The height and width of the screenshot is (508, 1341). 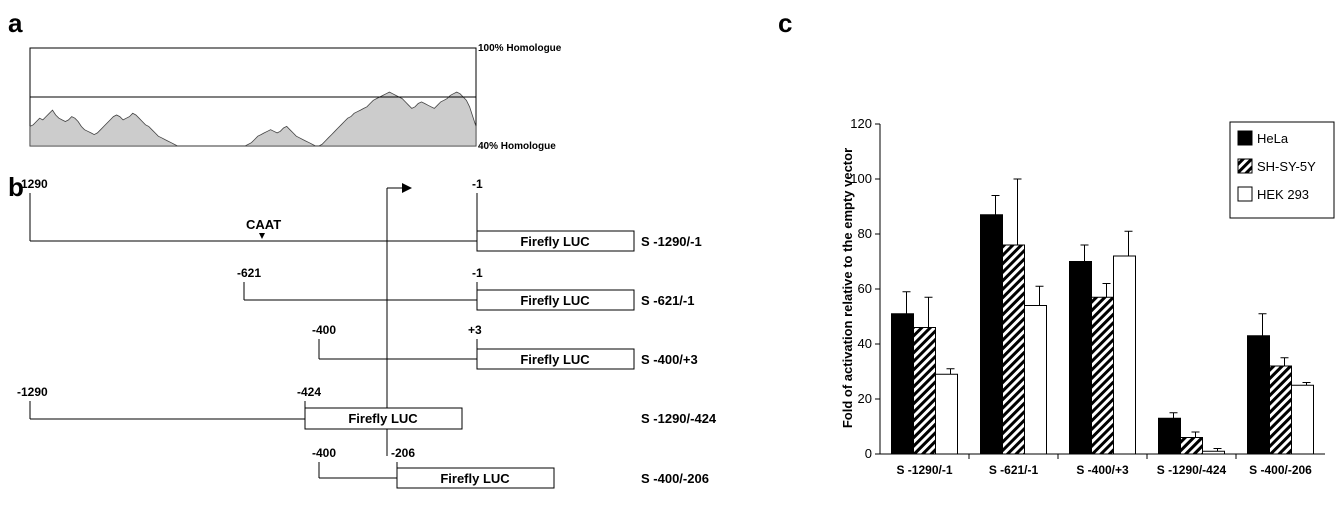 I want to click on construct-4: -1290 -424 Firefly LUC S -1290/-424, so click(x=367, y=407).